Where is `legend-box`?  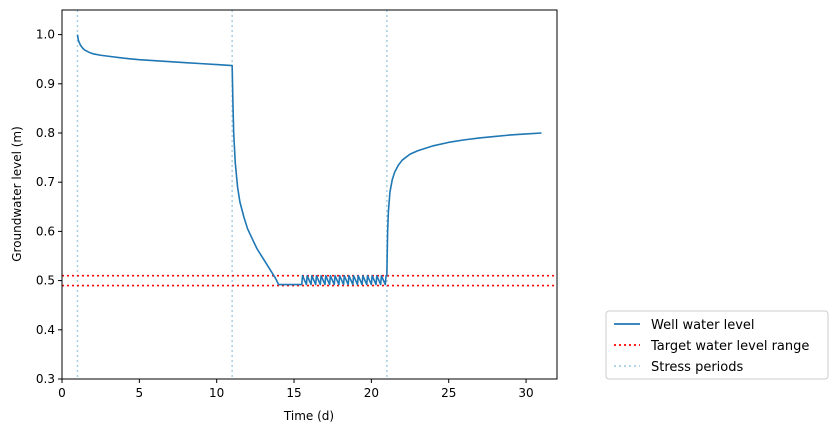 legend-box is located at coordinates (717, 345).